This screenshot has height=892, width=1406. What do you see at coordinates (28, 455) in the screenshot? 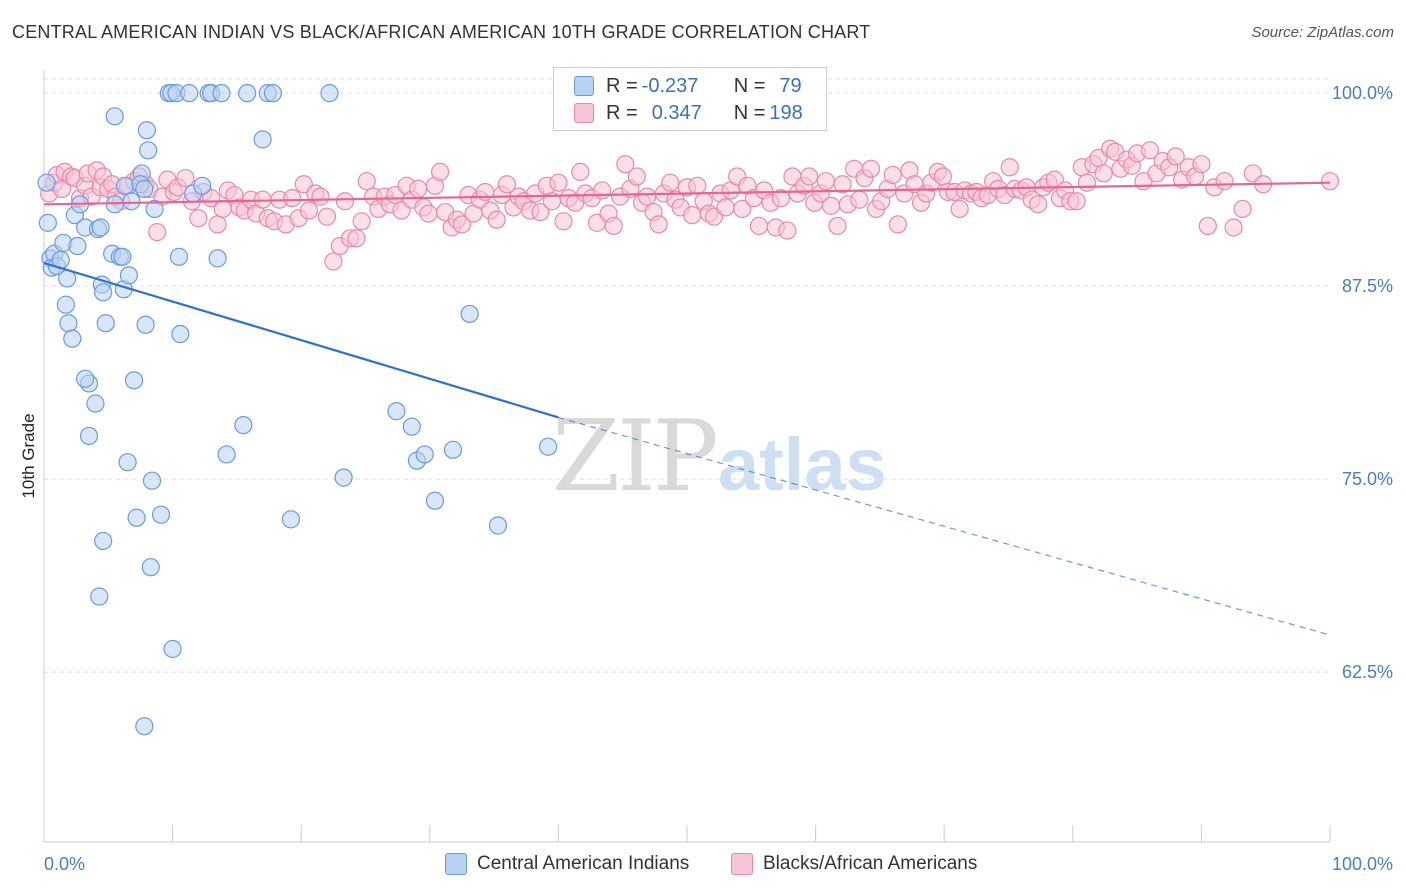
I see `y-axis-title: 10th Grade` at bounding box center [28, 455].